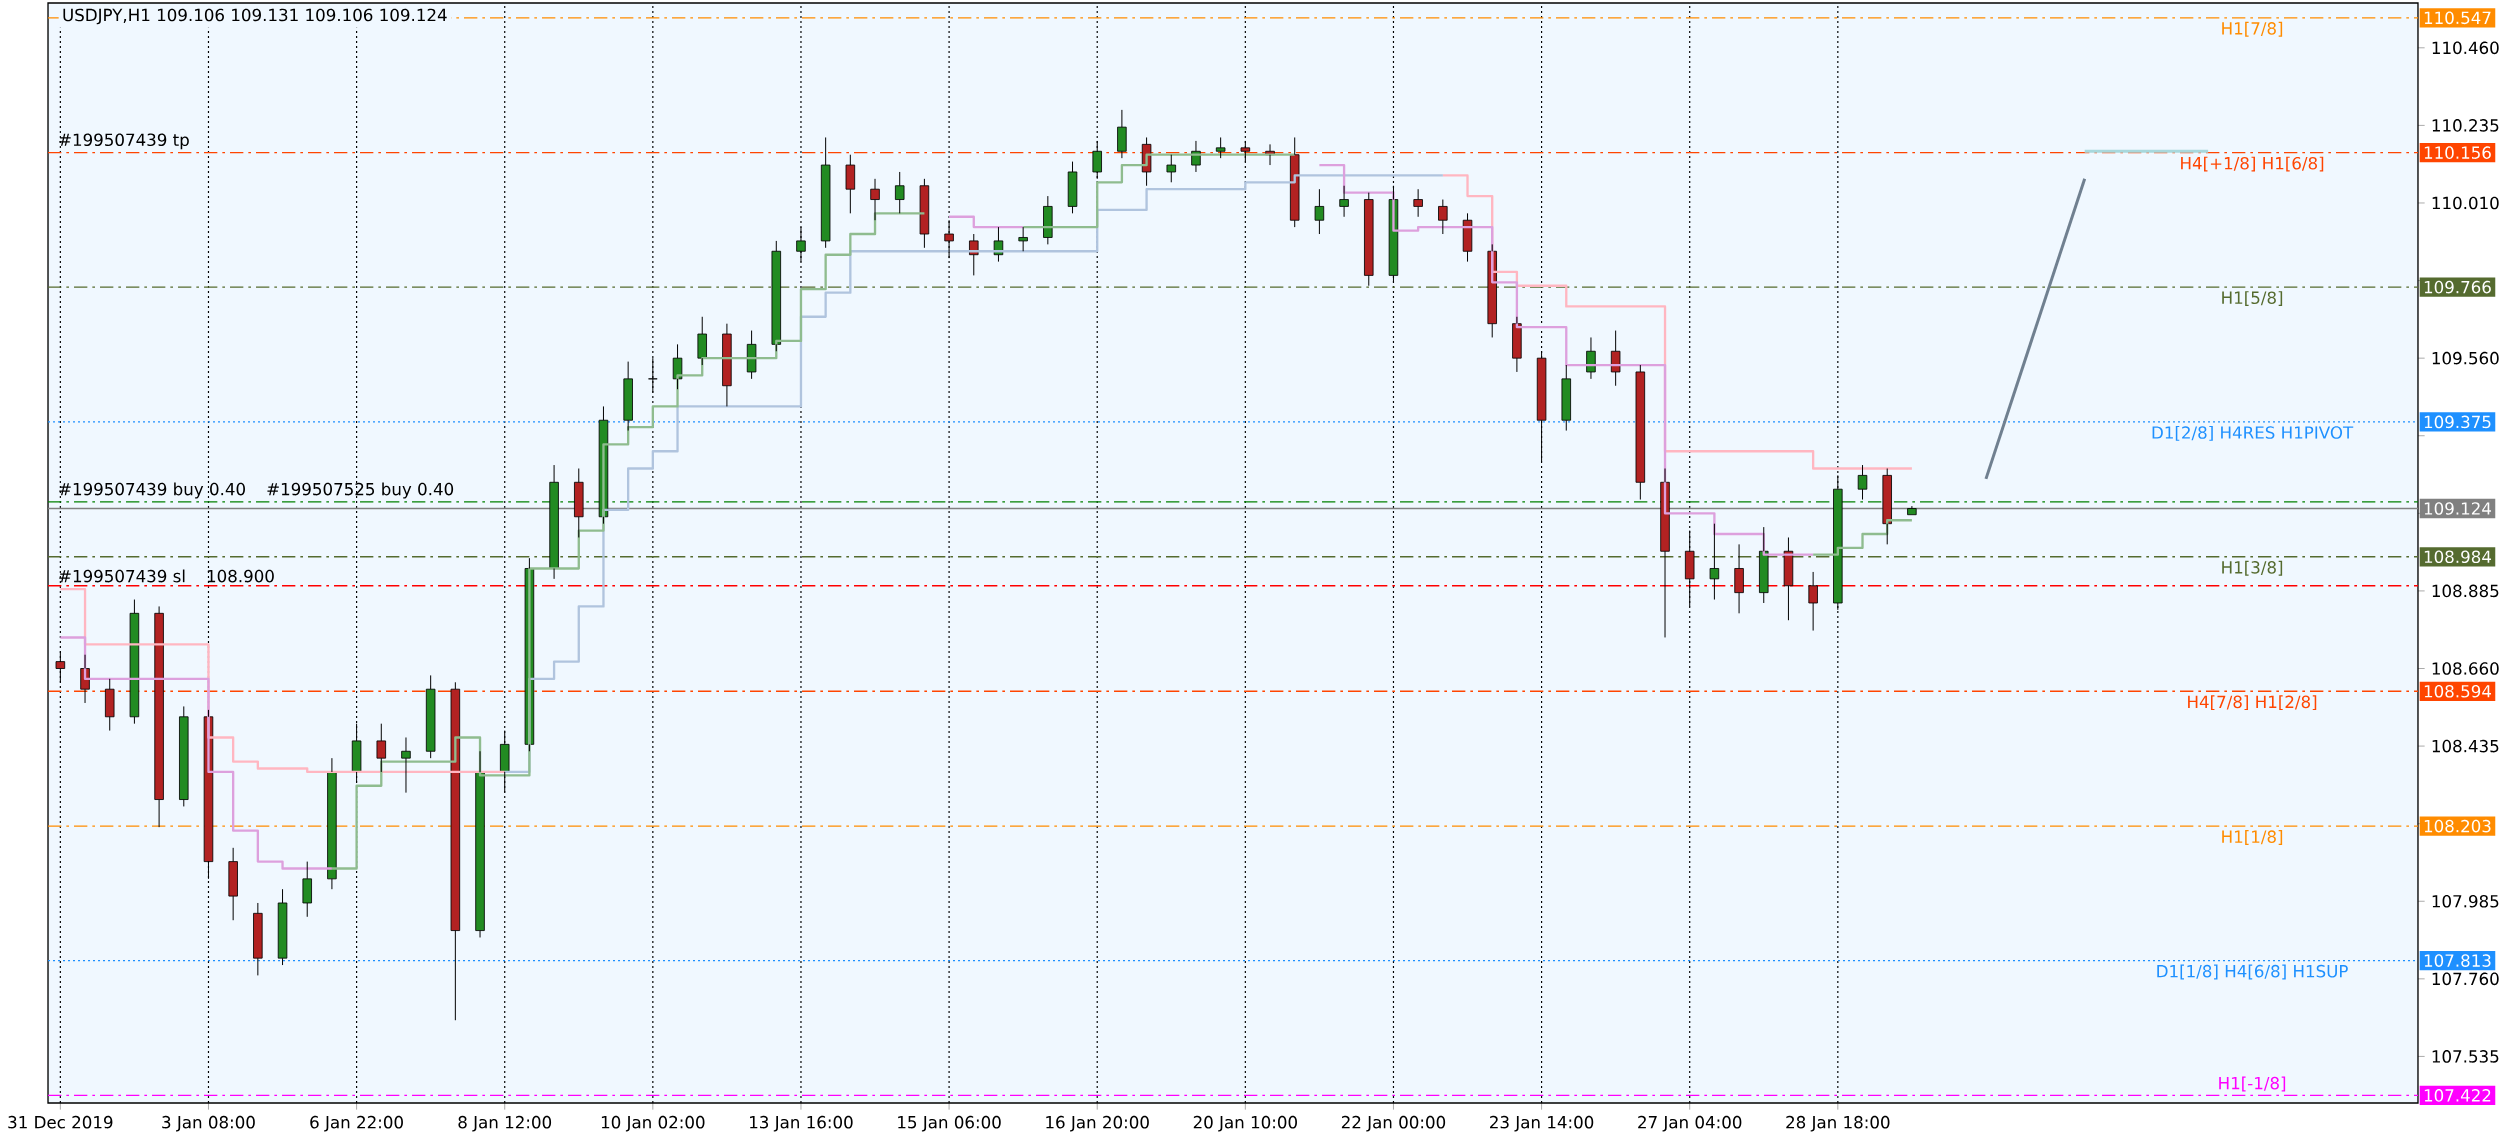  What do you see at coordinates (1393, 1123) in the screenshot?
I see `x-tick-label: 22 Jan 00:00` at bounding box center [1393, 1123].